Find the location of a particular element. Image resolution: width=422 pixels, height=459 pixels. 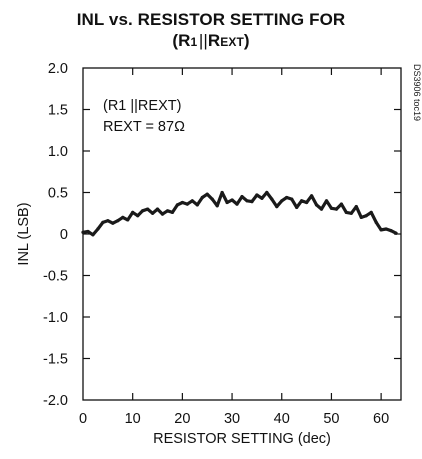

y-tick-label: 0.5 is located at coordinates (58, 194).